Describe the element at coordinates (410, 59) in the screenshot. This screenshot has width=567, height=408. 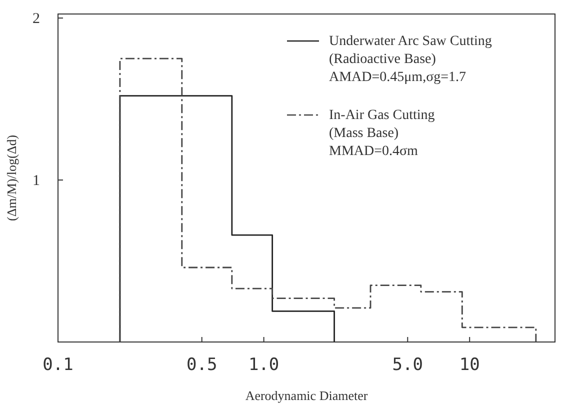
I see `legend-label: Underwater Arc Saw Cutting (Radioactive Base) AMAD=0.45μm,σg=1.7` at that location.